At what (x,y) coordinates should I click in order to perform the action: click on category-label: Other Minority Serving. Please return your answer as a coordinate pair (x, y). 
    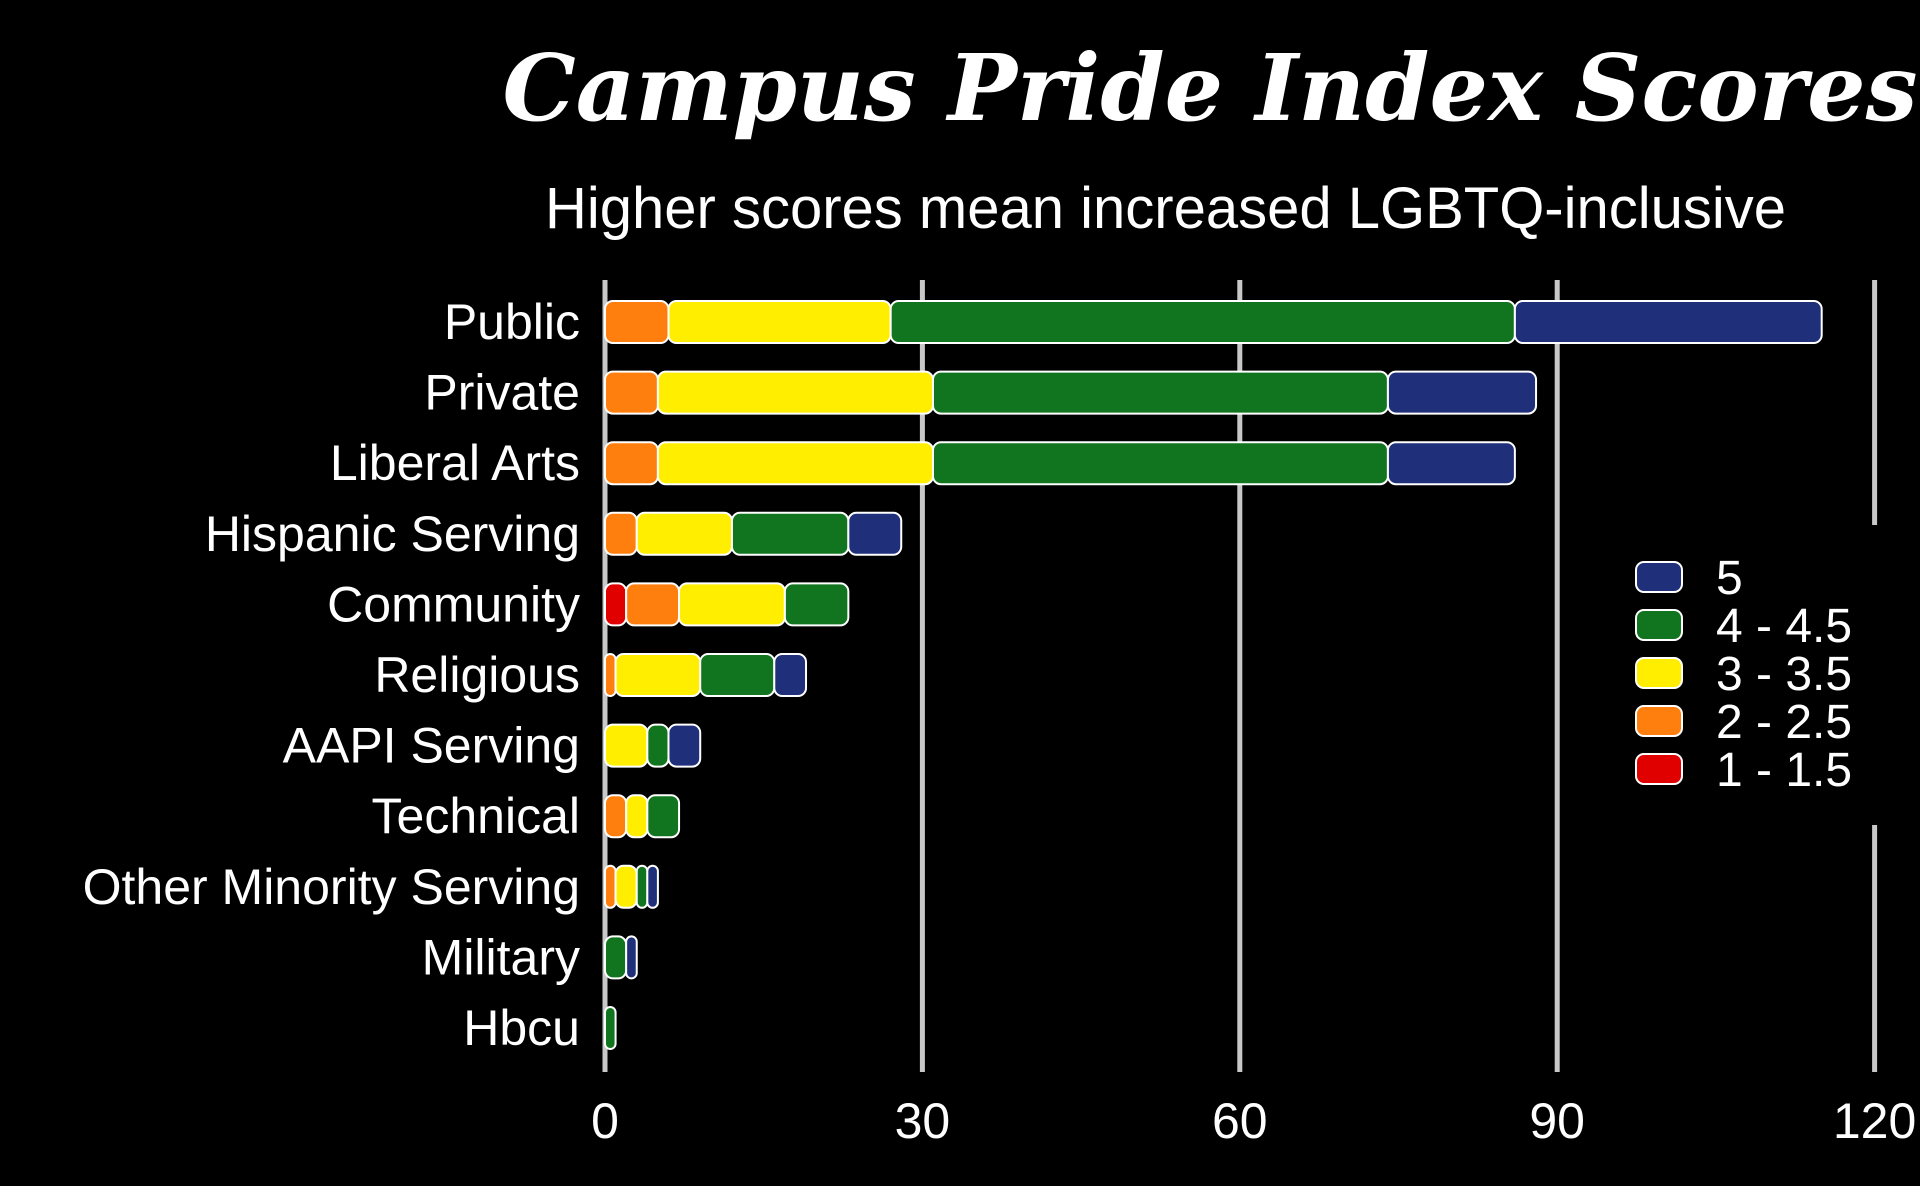
    Looking at the image, I should click on (331, 887).